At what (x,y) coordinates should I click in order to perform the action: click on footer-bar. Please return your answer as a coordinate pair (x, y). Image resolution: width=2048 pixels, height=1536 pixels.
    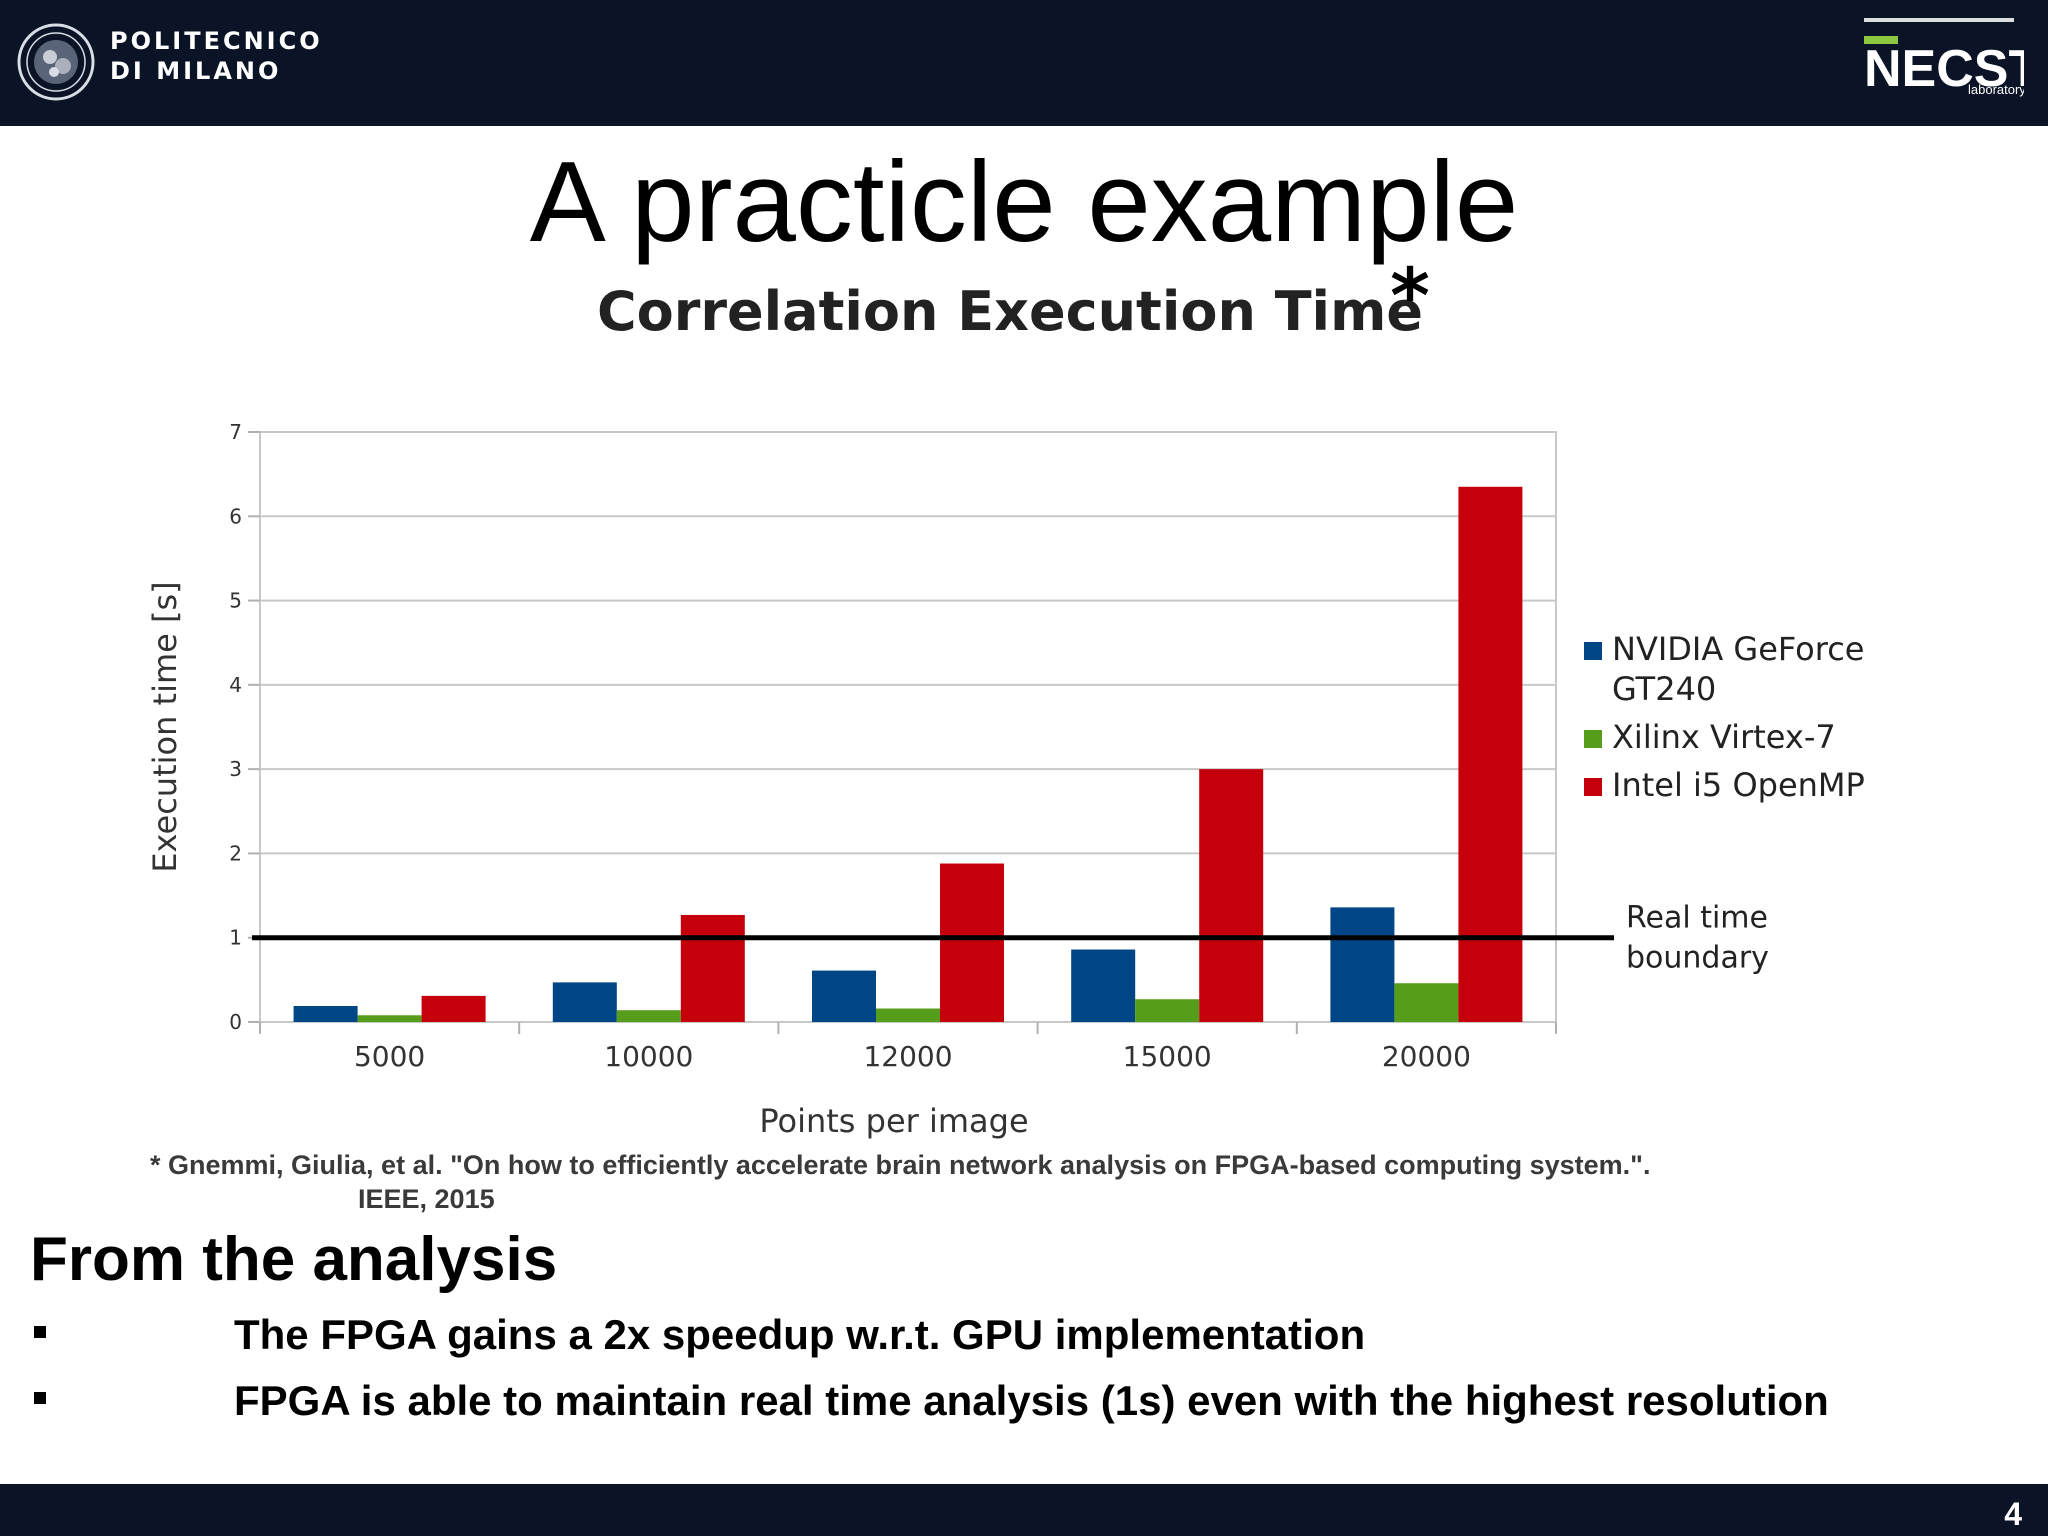
    Looking at the image, I should click on (1024, 1510).